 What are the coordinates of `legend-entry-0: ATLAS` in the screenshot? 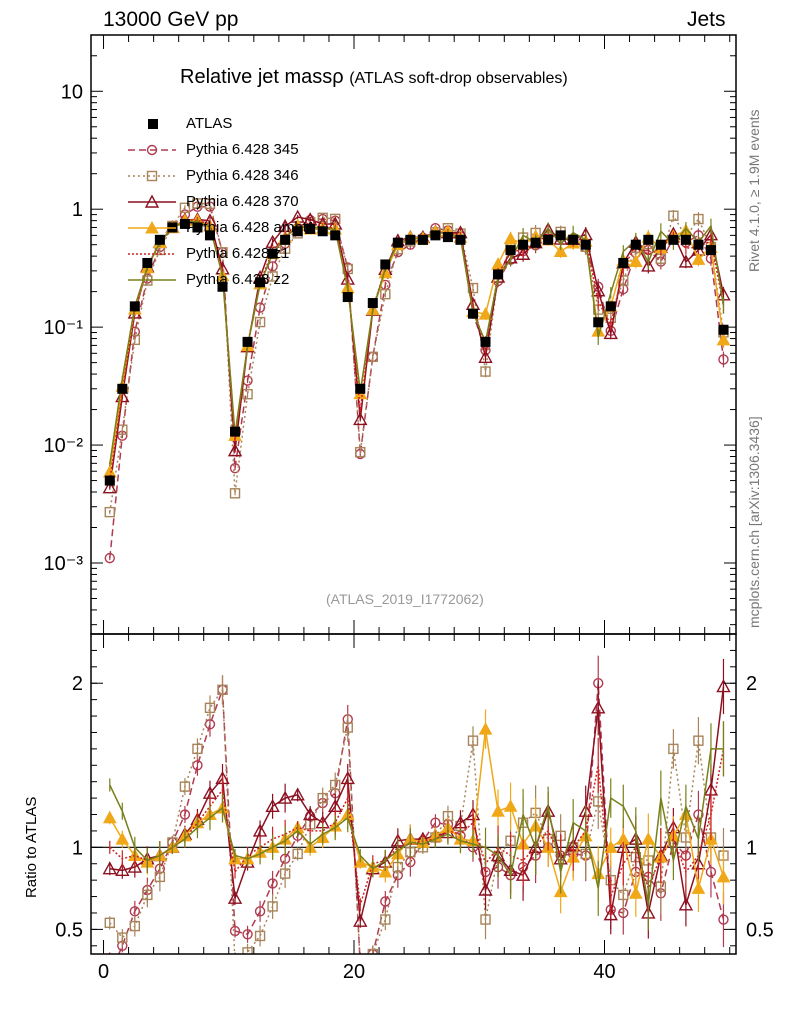 It's located at (246, 124).